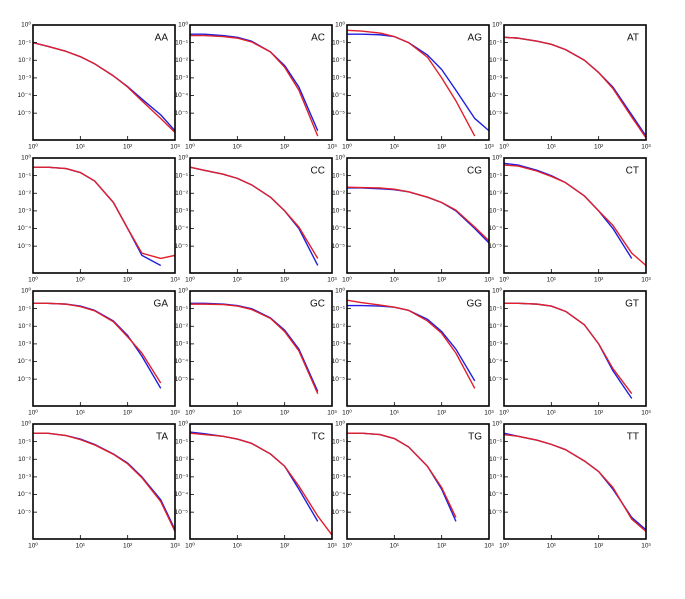 The image size is (685, 599). What do you see at coordinates (633, 437) in the screenshot?
I see `panel-title: TT` at bounding box center [633, 437].